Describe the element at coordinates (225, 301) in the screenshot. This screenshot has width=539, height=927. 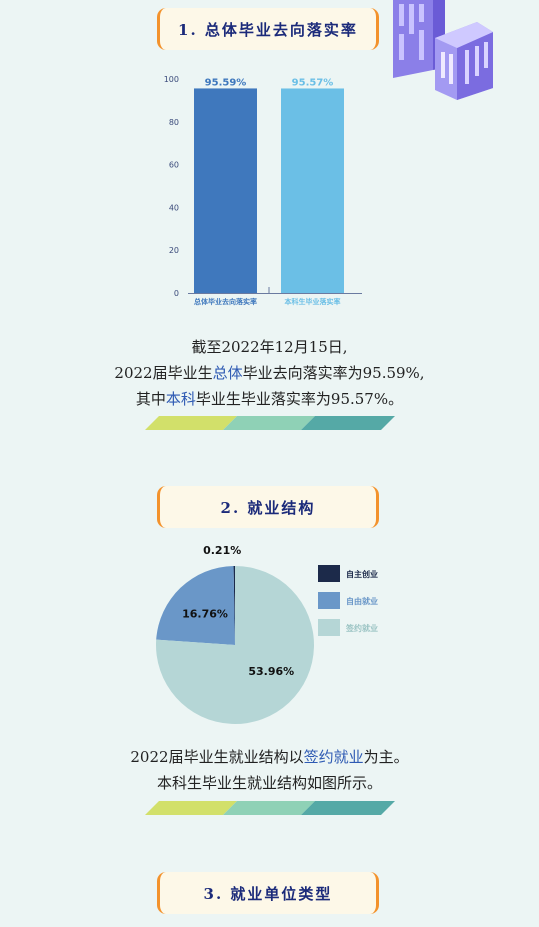
I see `x-category-label: 总体毕业去向落实率` at that location.